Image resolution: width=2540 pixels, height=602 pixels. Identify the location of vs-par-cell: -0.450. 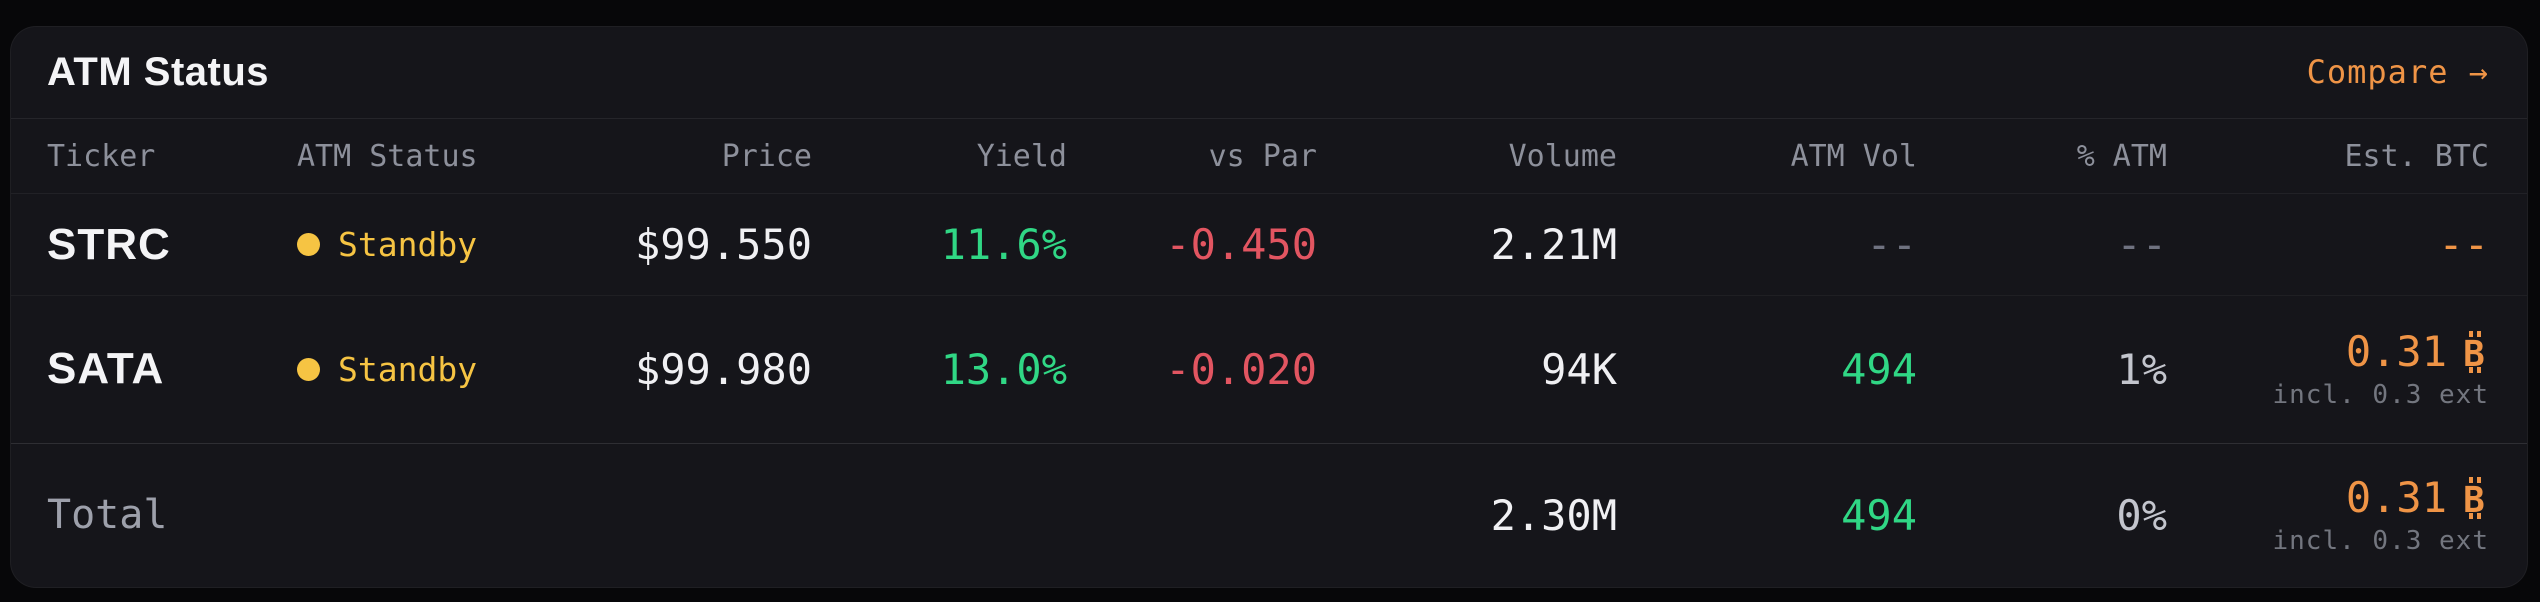
(1241, 245).